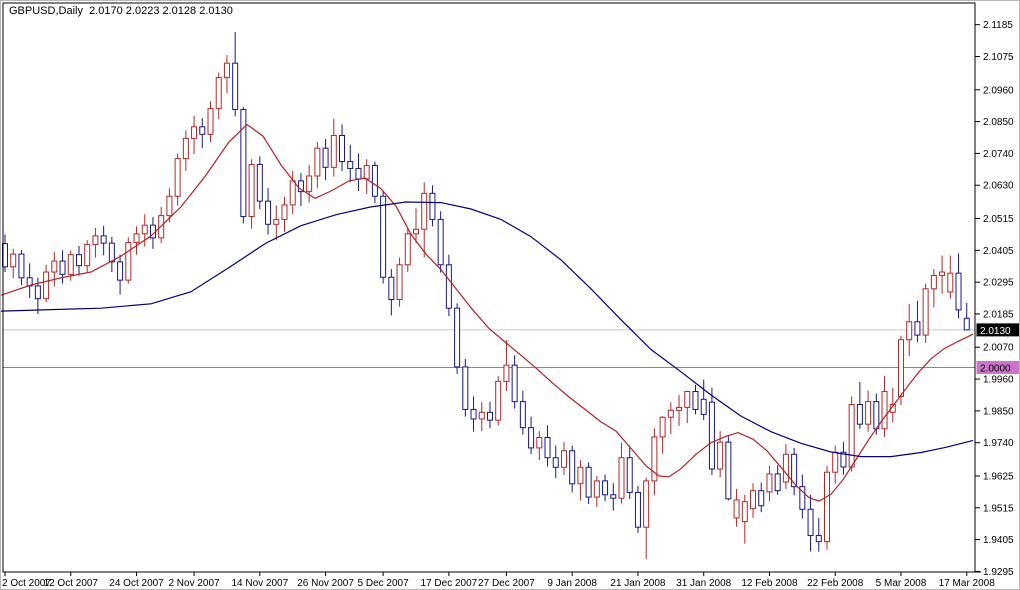  Describe the element at coordinates (998, 90) in the screenshot. I see `y-tick-label: 2.0960` at that location.